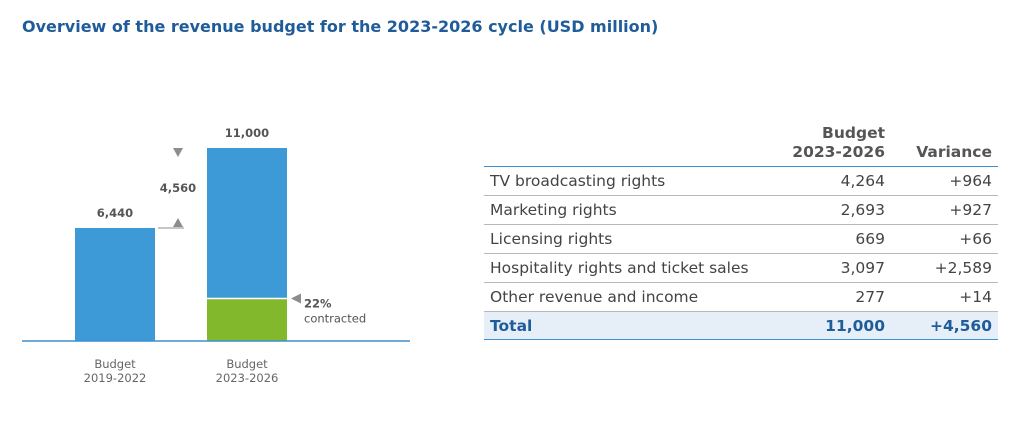  I want to click on row-budget: 3,097, so click(840, 268).